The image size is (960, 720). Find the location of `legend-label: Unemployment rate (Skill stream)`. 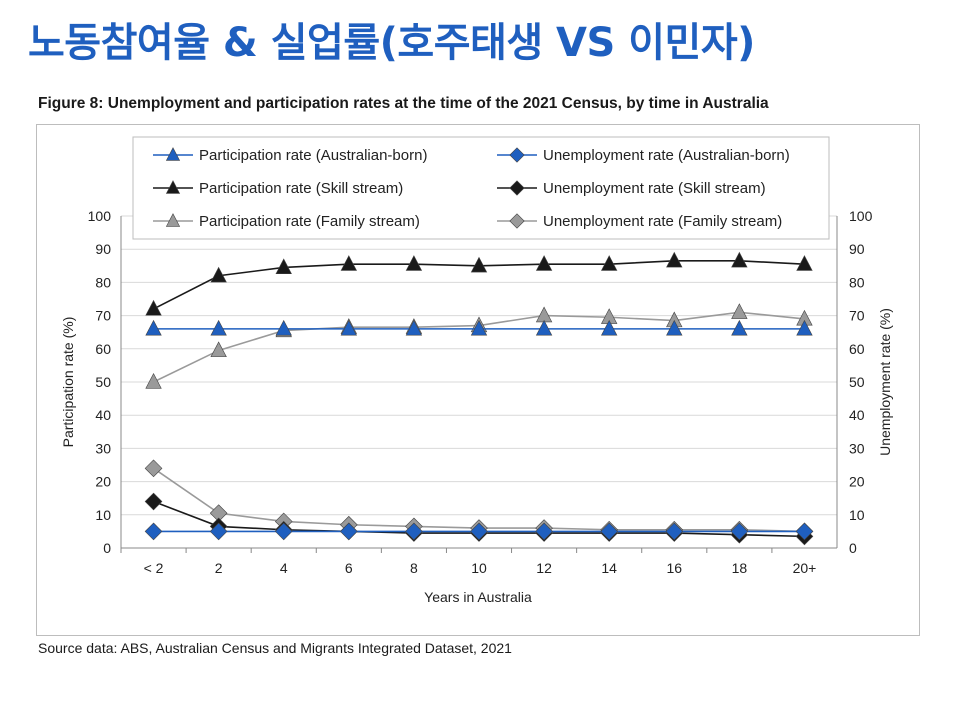

legend-label: Unemployment rate (Skill stream) is located at coordinates (654, 188).